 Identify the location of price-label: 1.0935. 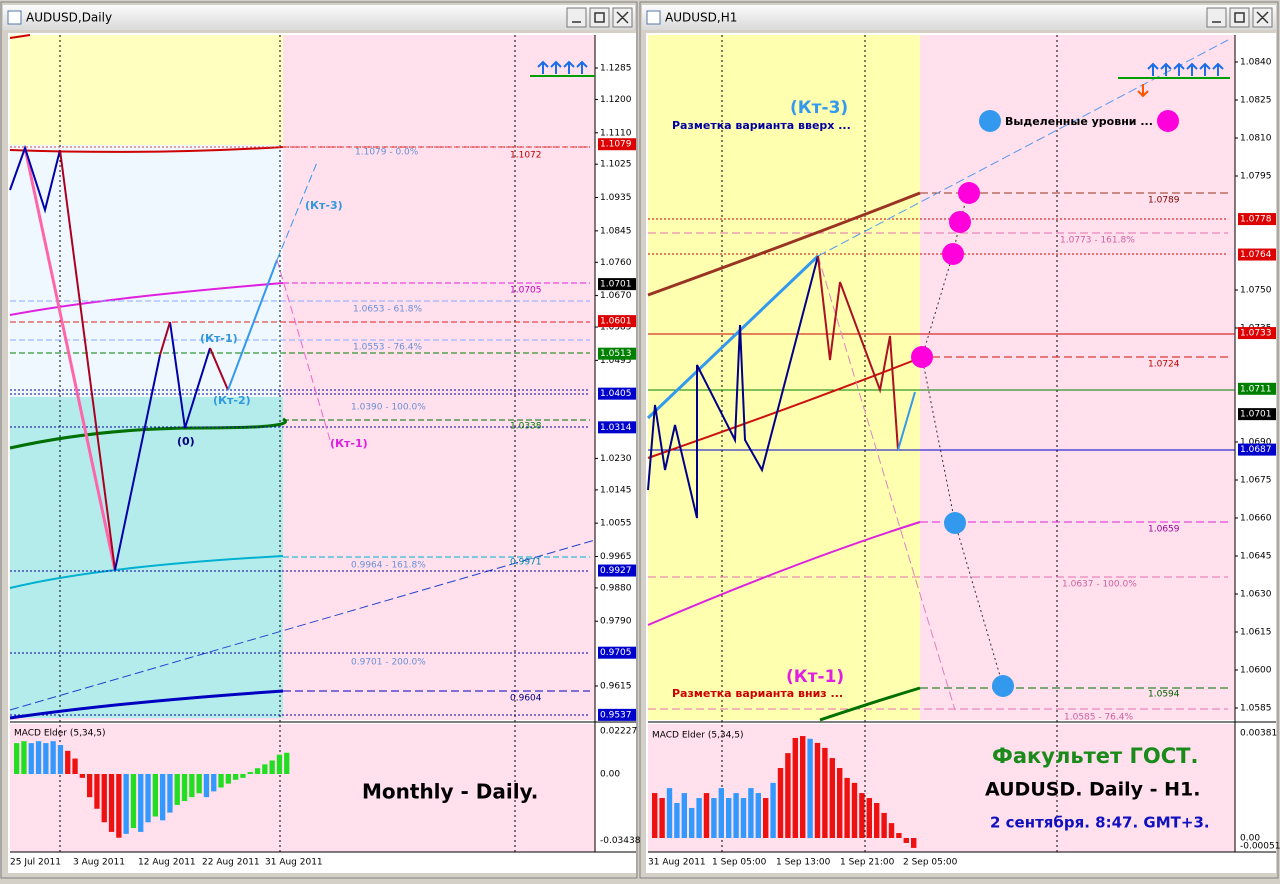
(616, 198).